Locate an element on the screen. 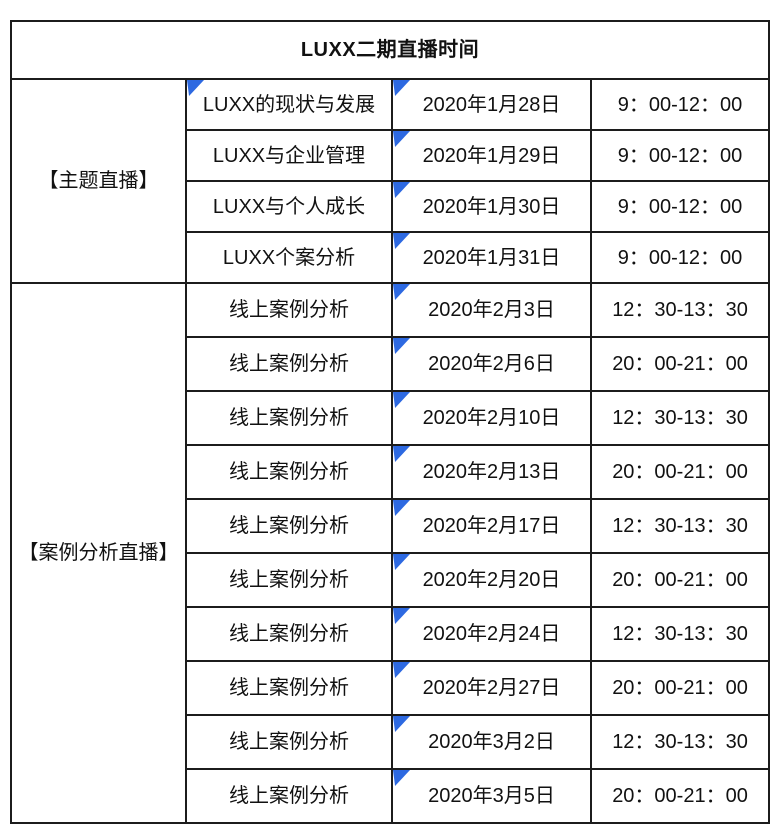 This screenshot has width=777, height=824. date-text: 2020年1月31日 is located at coordinates (491, 257).